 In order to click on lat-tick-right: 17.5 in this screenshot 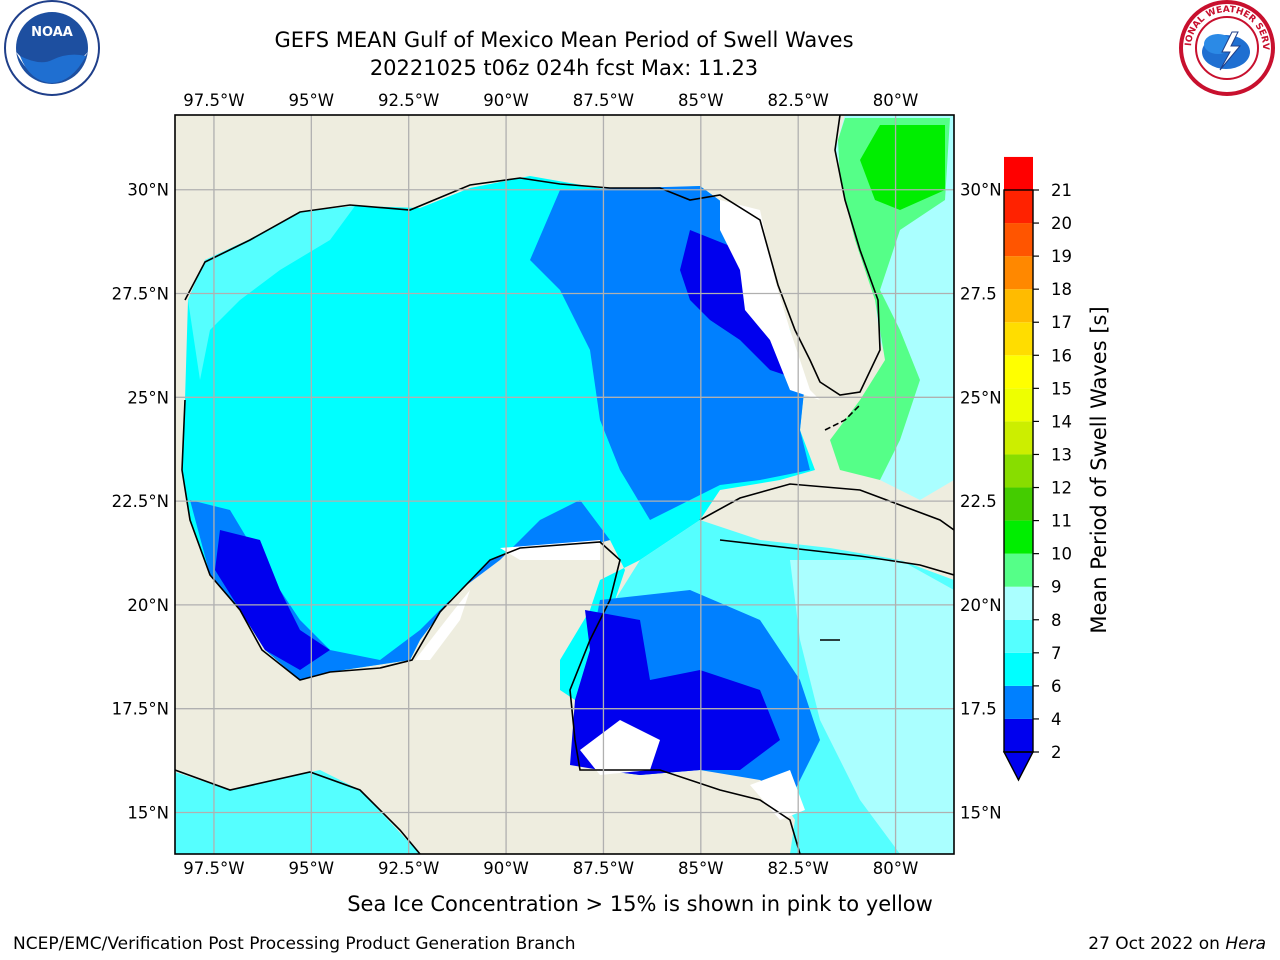, I will do `click(978, 709)`.